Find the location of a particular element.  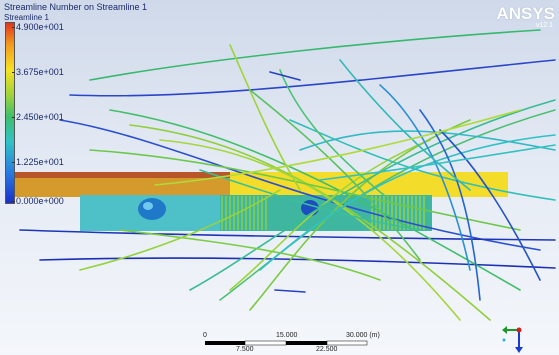

scale-bar is located at coordinates (286, 343).